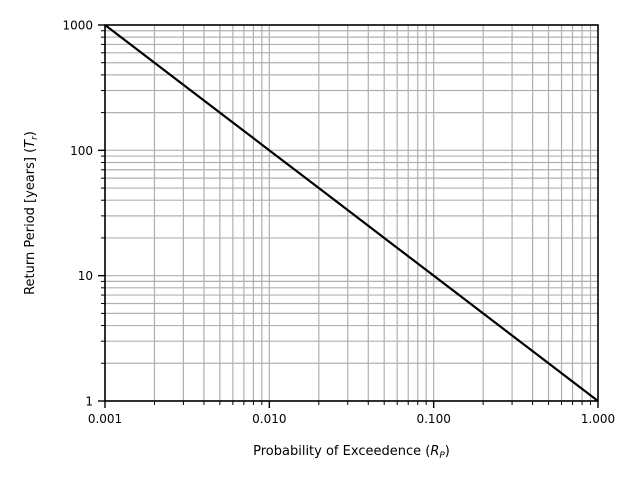 This screenshot has height=480, width=640. Describe the element at coordinates (434, 451) in the screenshot. I see `x-axis-label-symbol: R` at that location.